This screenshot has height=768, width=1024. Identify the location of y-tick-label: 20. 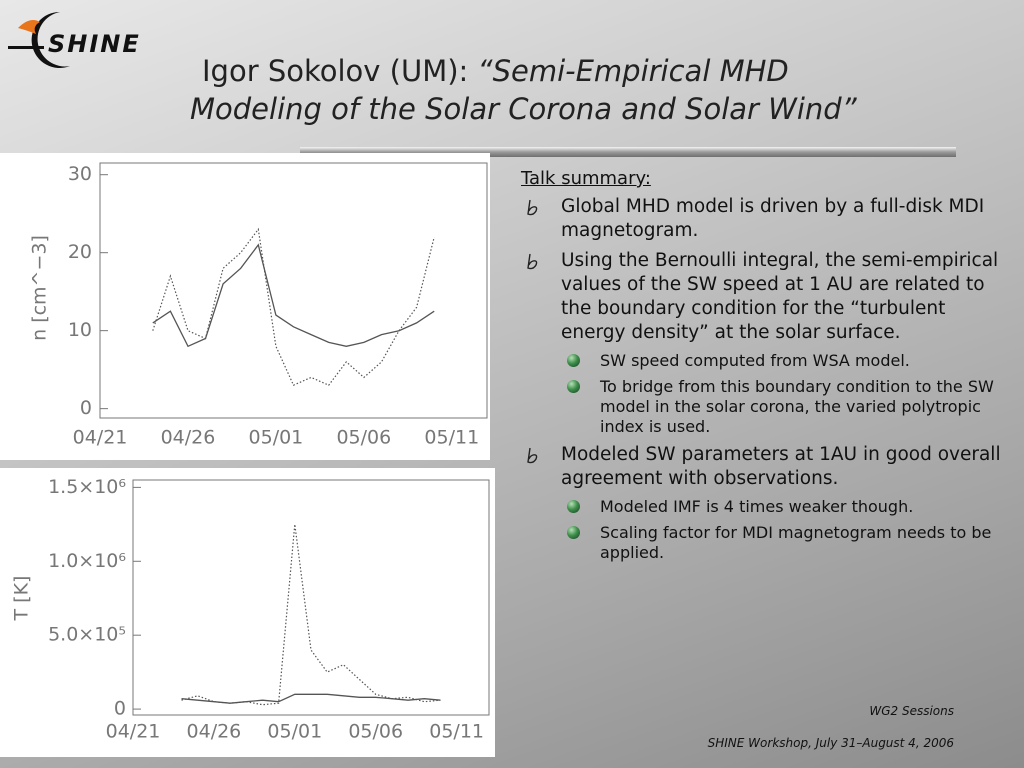
(80, 252).